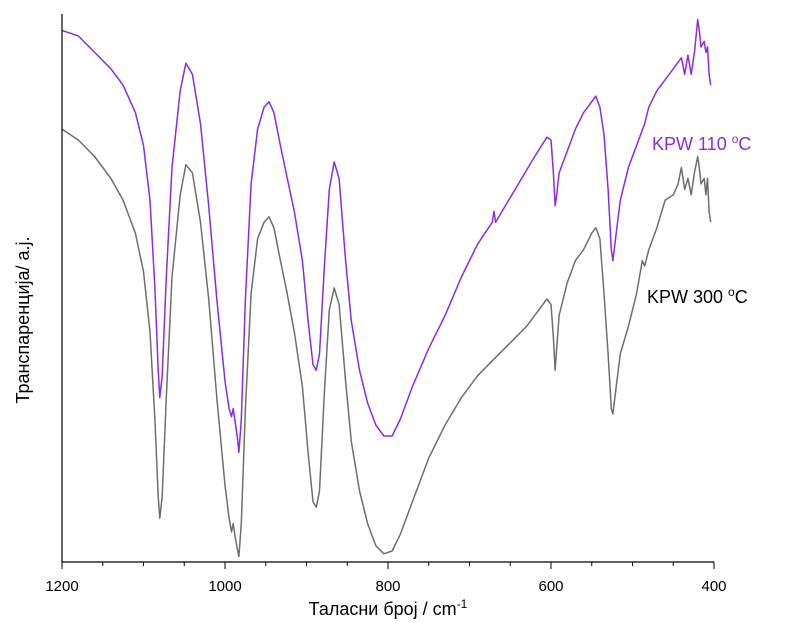  Describe the element at coordinates (701, 143) in the screenshot. I see `series-label-kpw-110: KPW 110 oC` at that location.